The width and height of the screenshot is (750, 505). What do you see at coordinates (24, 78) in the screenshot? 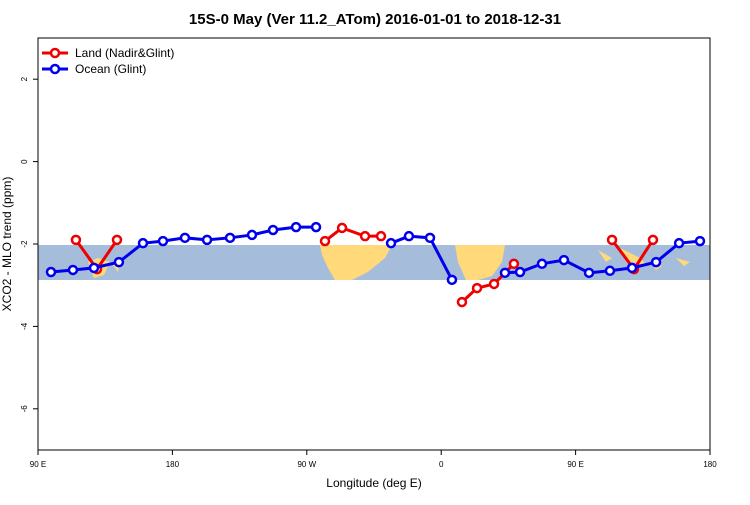
I see `y-tick-label: 2` at bounding box center [24, 78].